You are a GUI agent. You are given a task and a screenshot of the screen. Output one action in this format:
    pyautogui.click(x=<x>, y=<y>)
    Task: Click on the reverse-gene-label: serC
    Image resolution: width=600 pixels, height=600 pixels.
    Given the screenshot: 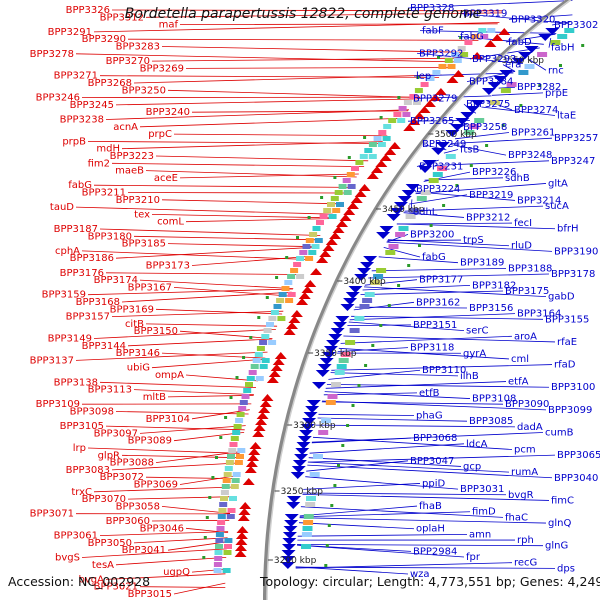 What is the action you would take?
    pyautogui.click(x=477, y=331)
    